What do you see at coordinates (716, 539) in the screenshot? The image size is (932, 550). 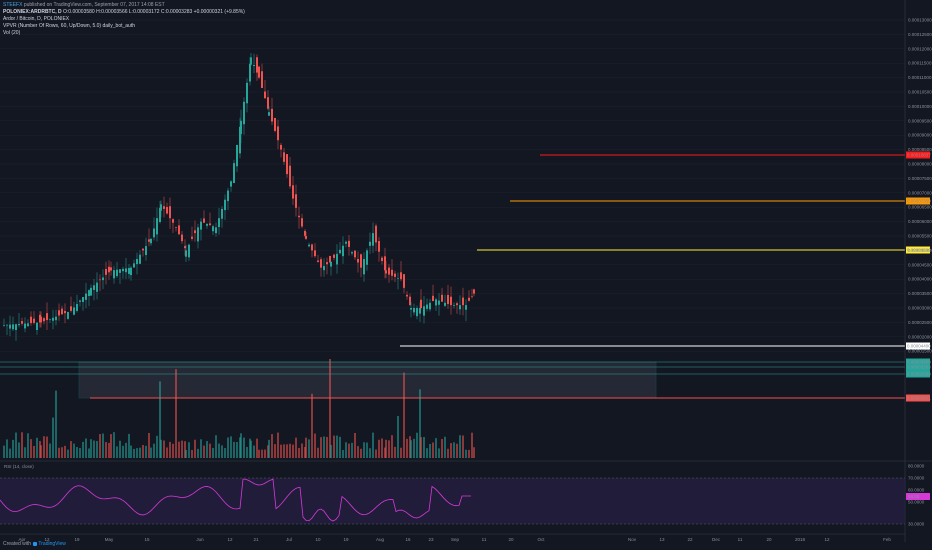 I see `time-tick-label: Dec` at bounding box center [716, 539].